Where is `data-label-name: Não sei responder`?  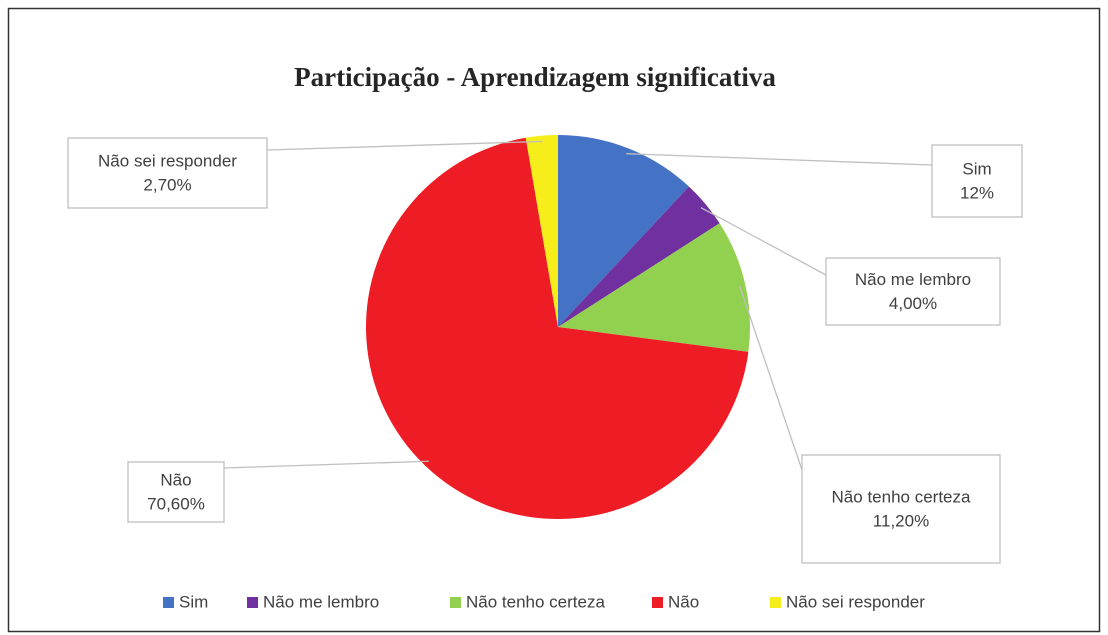
data-label-name: Não sei responder is located at coordinates (167, 160).